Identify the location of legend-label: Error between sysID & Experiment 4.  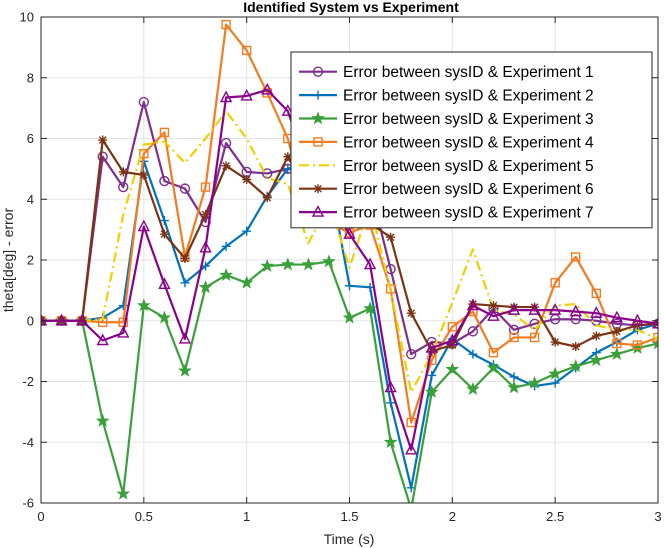
(468, 142).